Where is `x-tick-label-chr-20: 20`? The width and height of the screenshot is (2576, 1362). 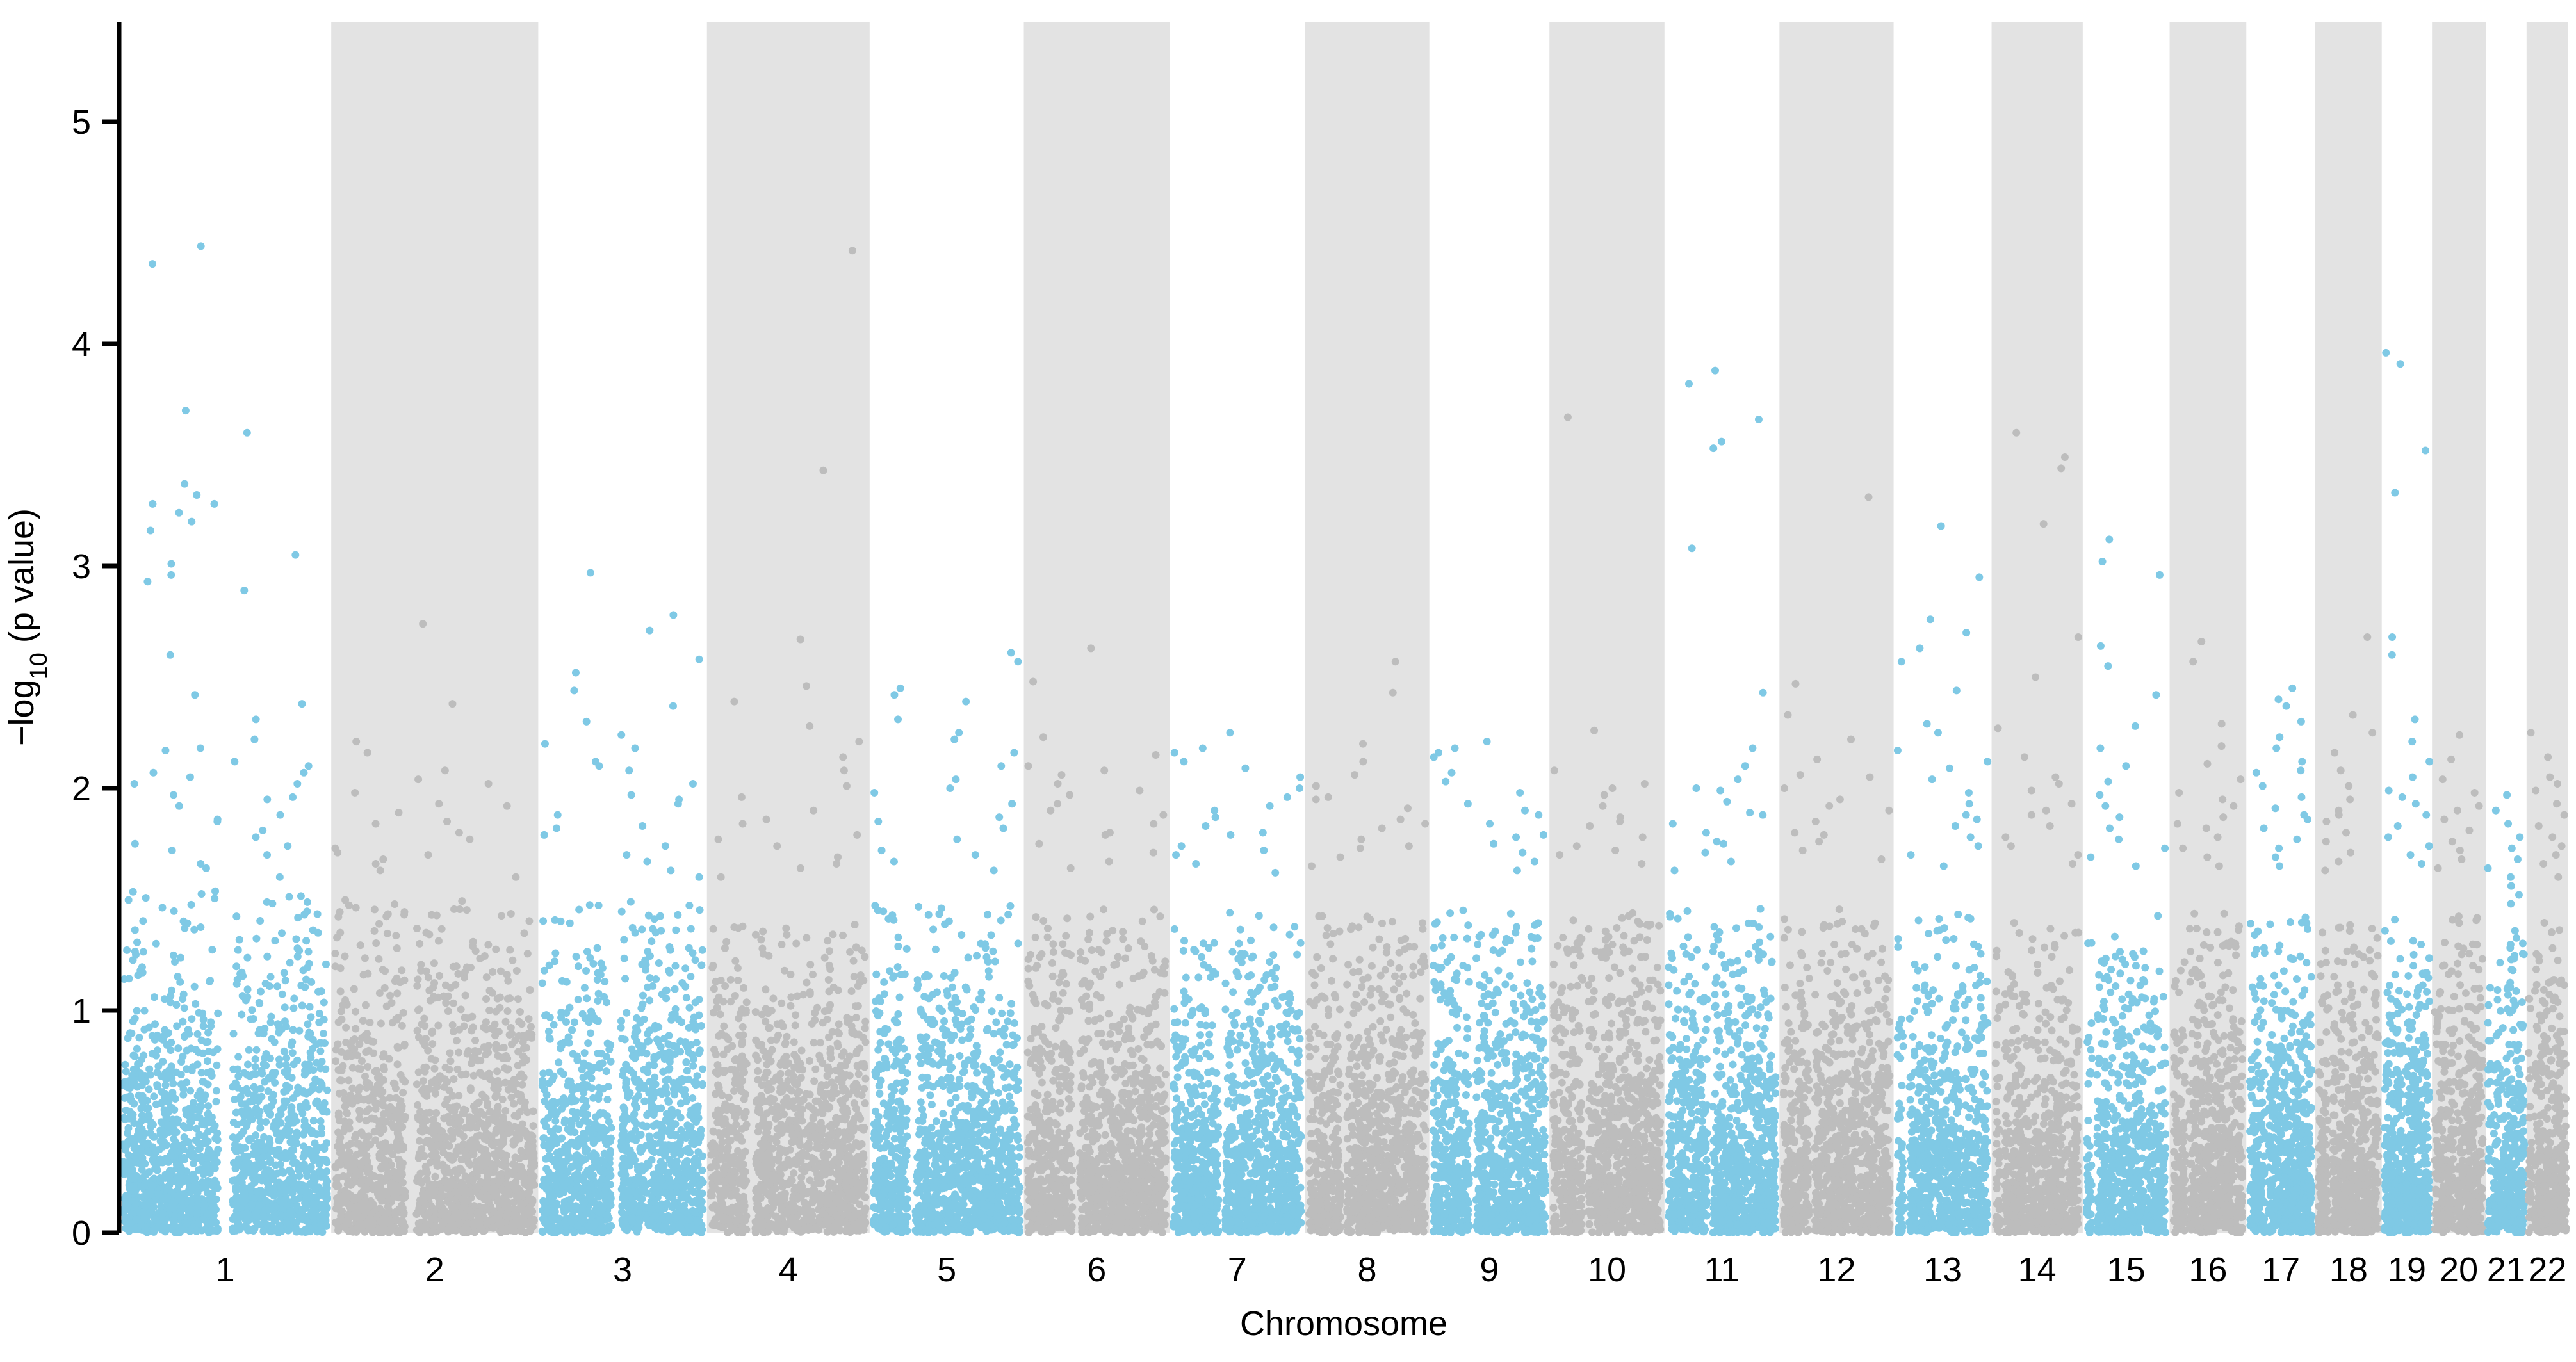
x-tick-label-chr-20: 20 is located at coordinates (2459, 1270).